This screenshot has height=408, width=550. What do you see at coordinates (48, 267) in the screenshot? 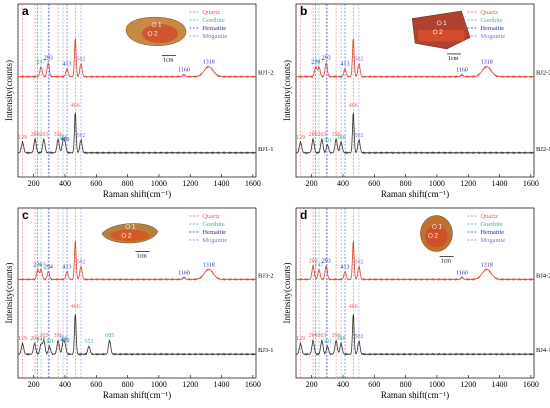
I see `peak-label: 294` at bounding box center [48, 267].